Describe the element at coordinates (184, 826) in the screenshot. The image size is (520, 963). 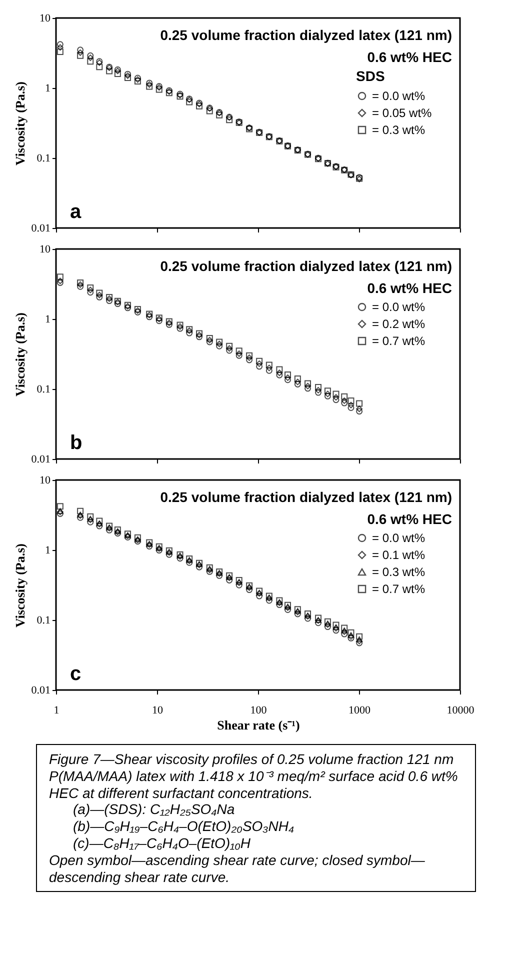
I see `text: (b)—C₉H₁₉–C₆H₄–O(EtO)₂₀SO₃NH₄` at that location.